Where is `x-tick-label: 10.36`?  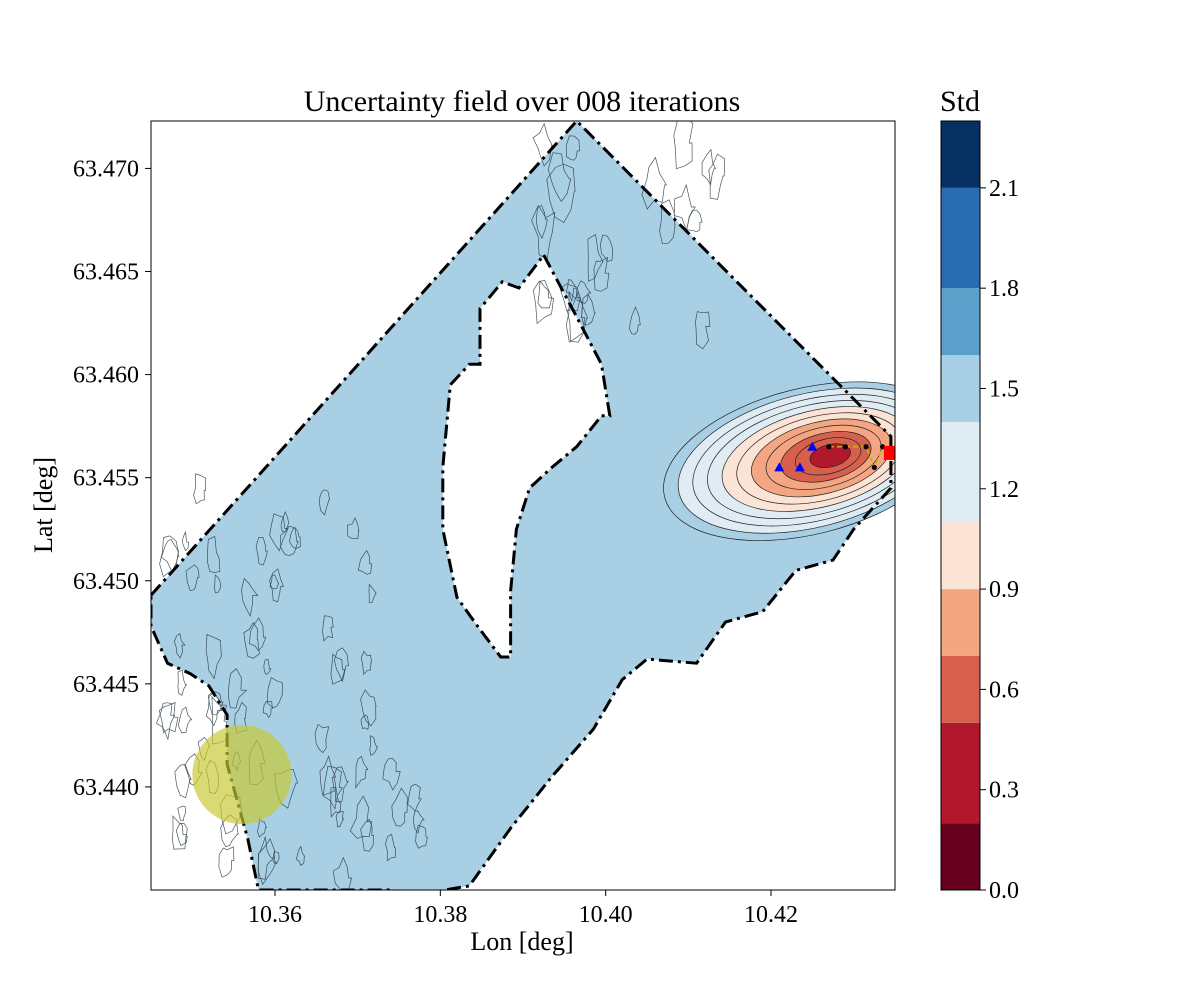
x-tick-label: 10.36 is located at coordinates (275, 915).